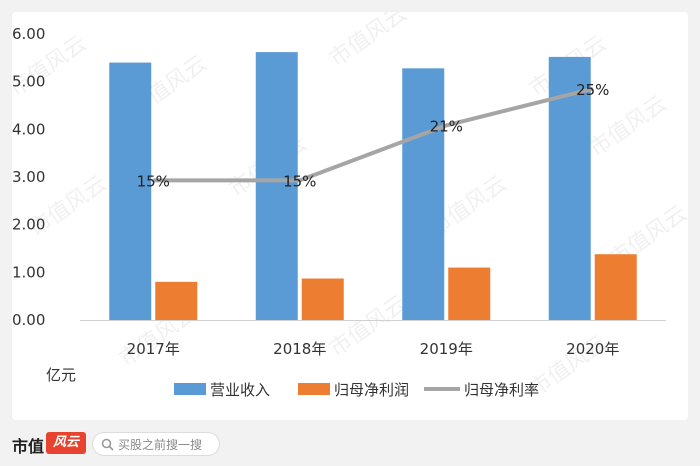 Image resolution: width=700 pixels, height=466 pixels. I want to click on search-placeholder: 买股之前搜一搜, so click(160, 444).